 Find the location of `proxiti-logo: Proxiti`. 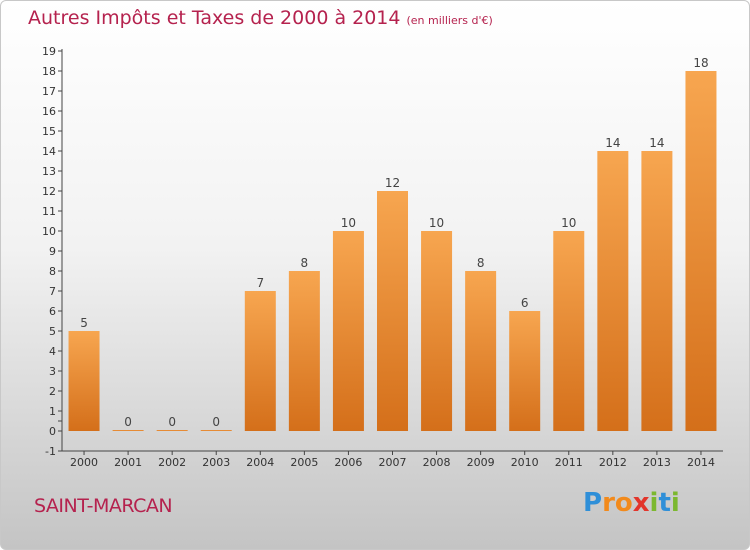

proxiti-logo: Proxiti is located at coordinates (631, 503).